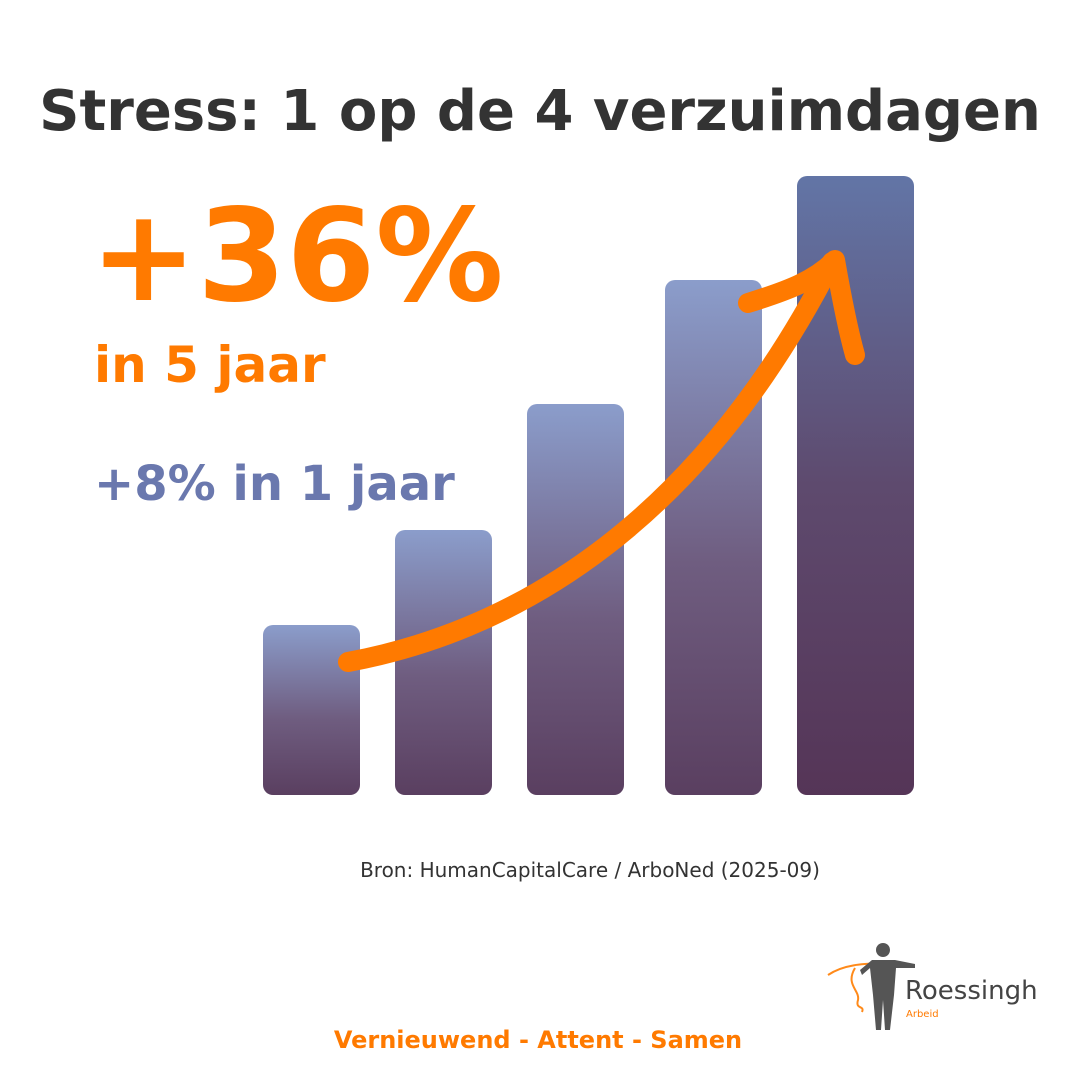 Image resolution: width=1080 pixels, height=1080 pixels. I want to click on tagline: Vernieuwend - Attent - Samen, so click(538, 1040).